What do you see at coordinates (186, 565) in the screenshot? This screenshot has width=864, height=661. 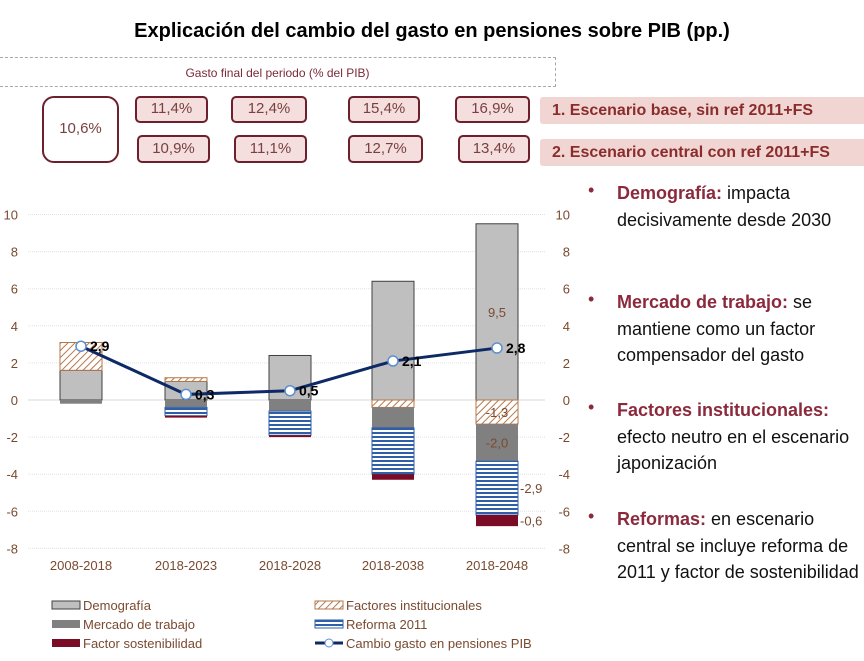 I see `x-tick: 2018-2023` at bounding box center [186, 565].